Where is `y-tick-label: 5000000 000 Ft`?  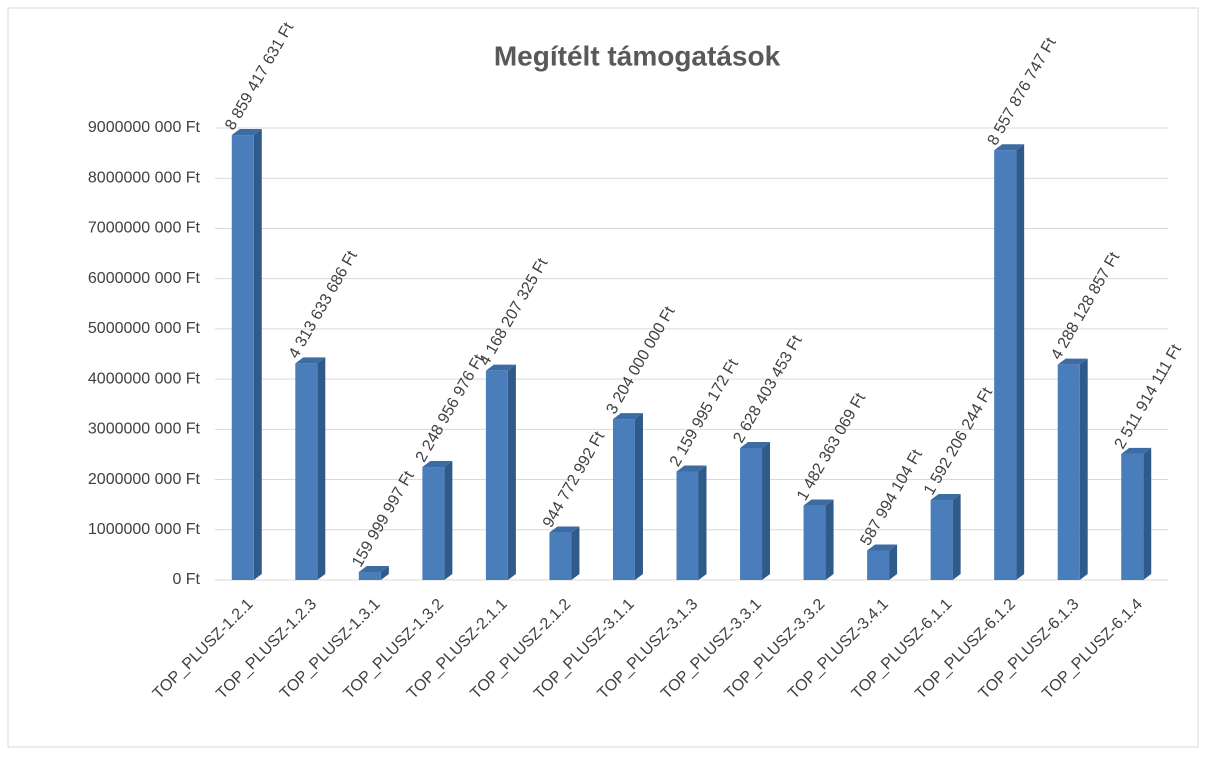 y-tick-label: 5000000 000 Ft is located at coordinates (144, 328).